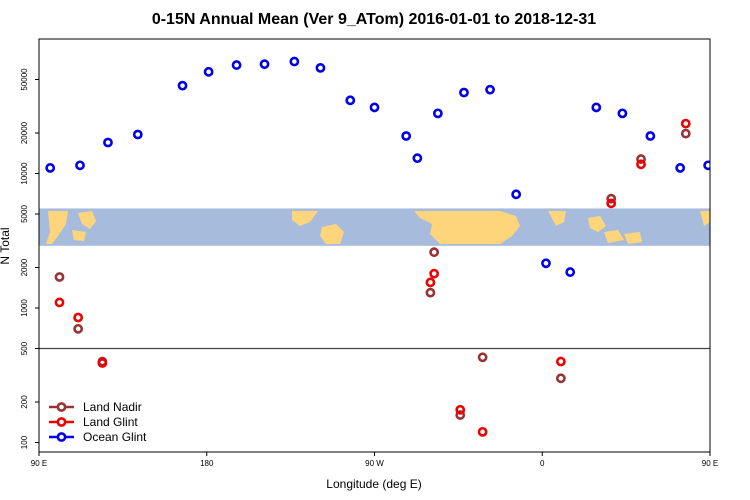 The image size is (750, 500). I want to click on y-tick-label: 100, so click(24, 442).